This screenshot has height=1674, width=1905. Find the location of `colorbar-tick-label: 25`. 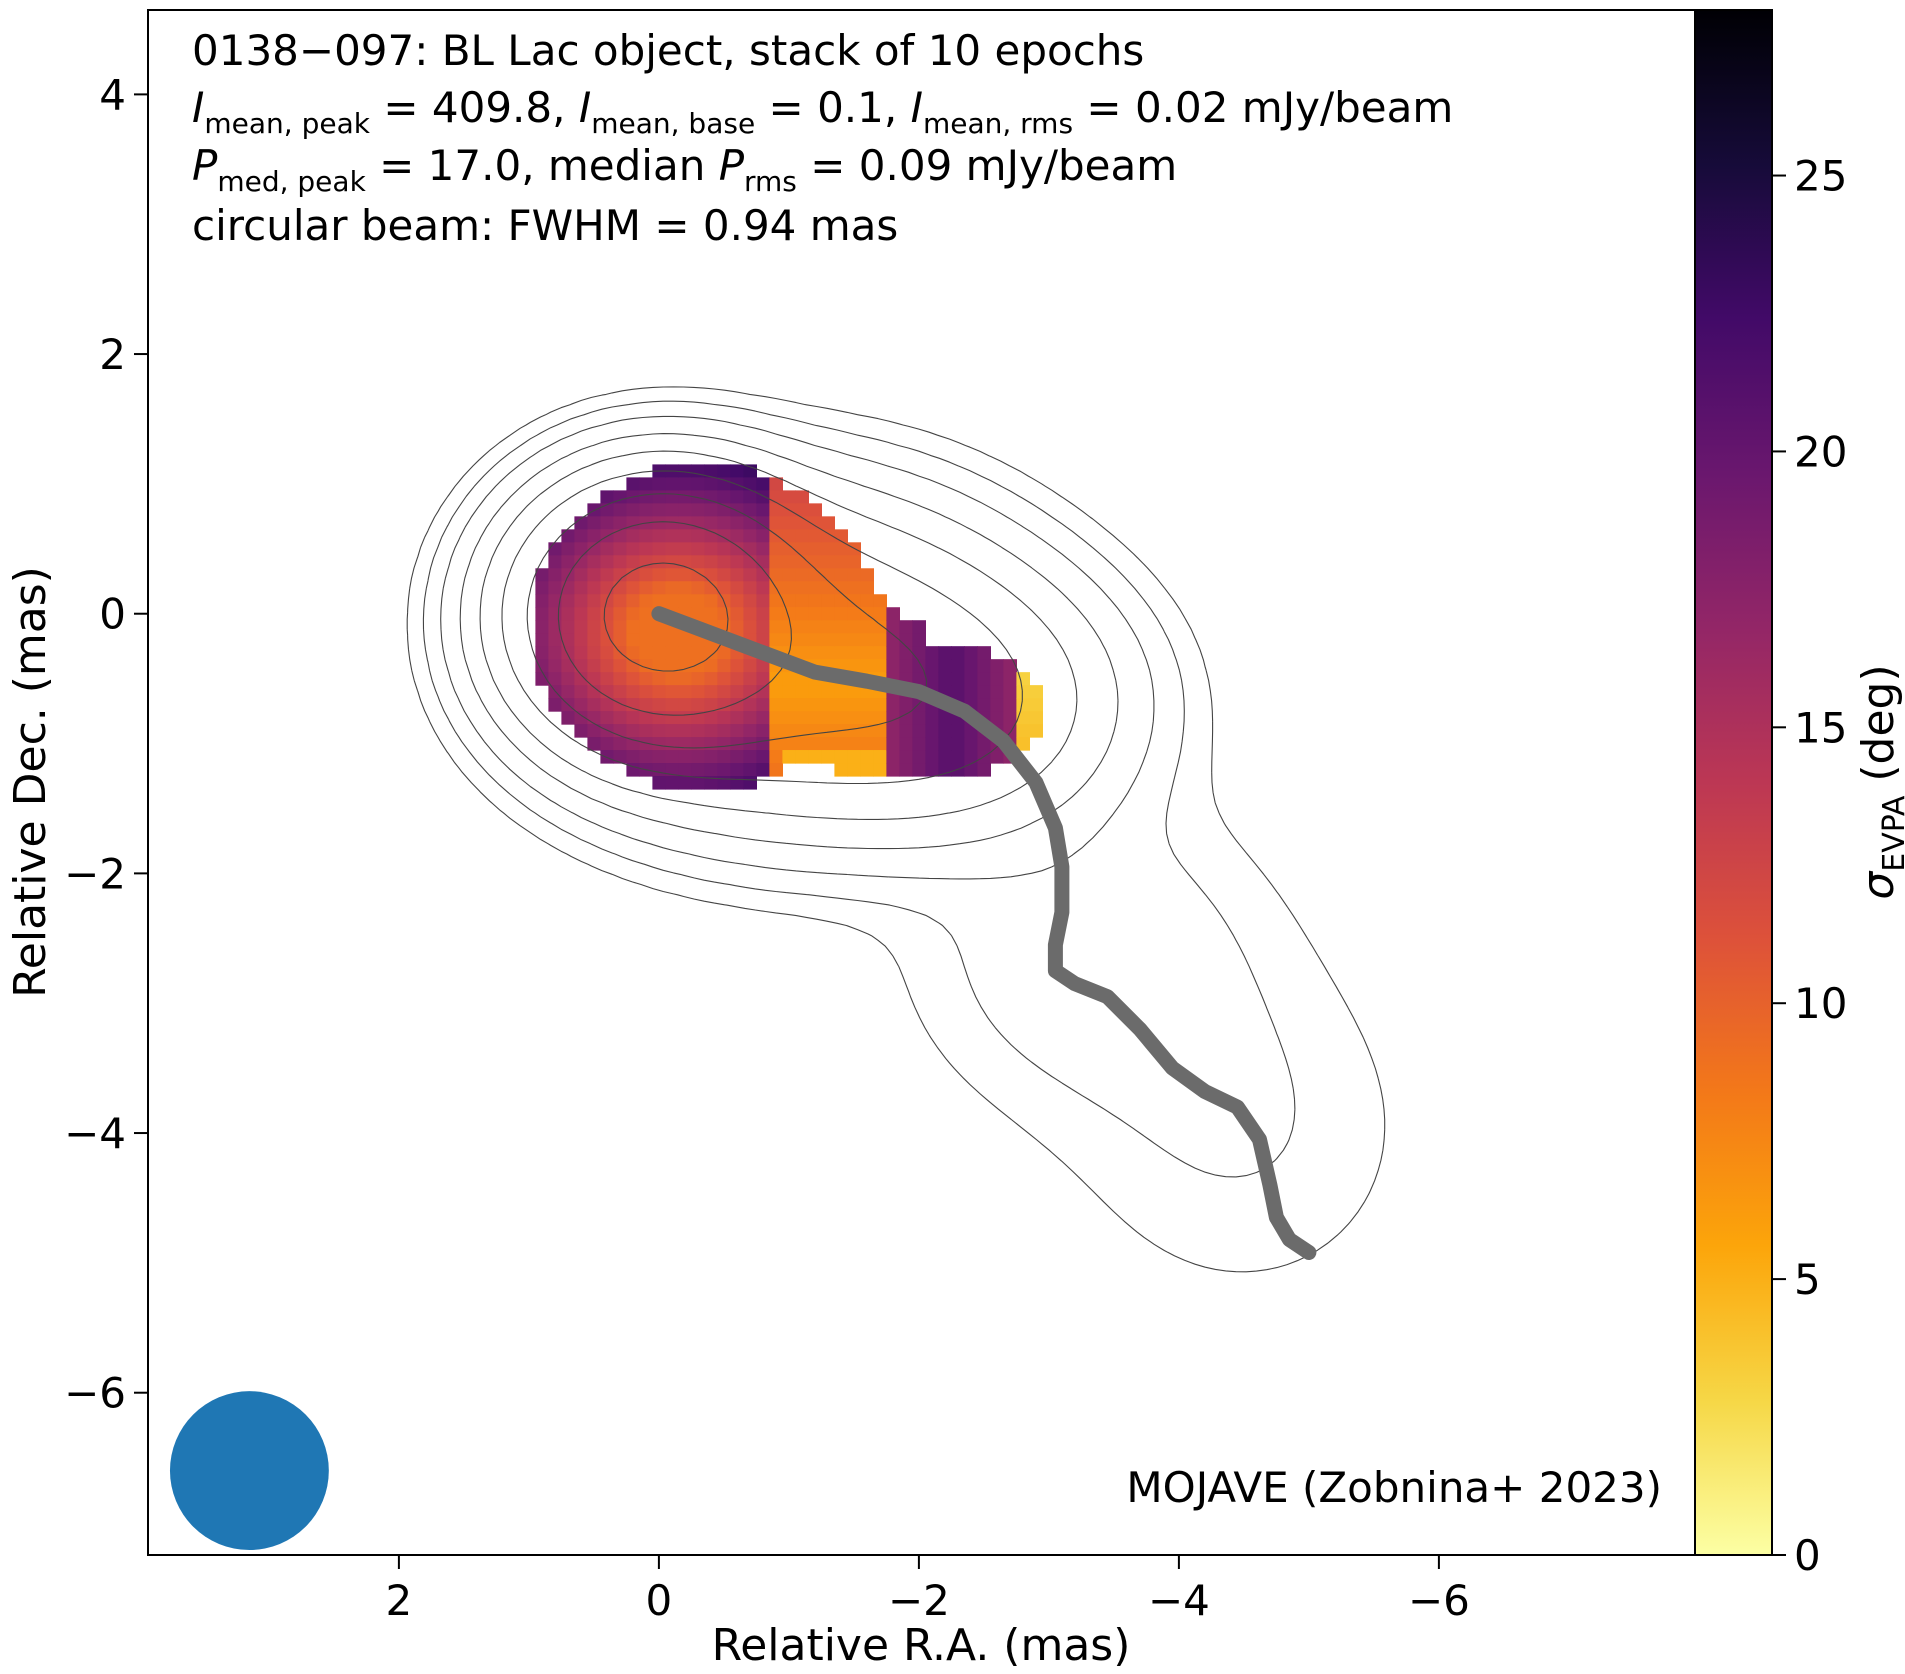

colorbar-tick-label: 25 is located at coordinates (1820, 176).